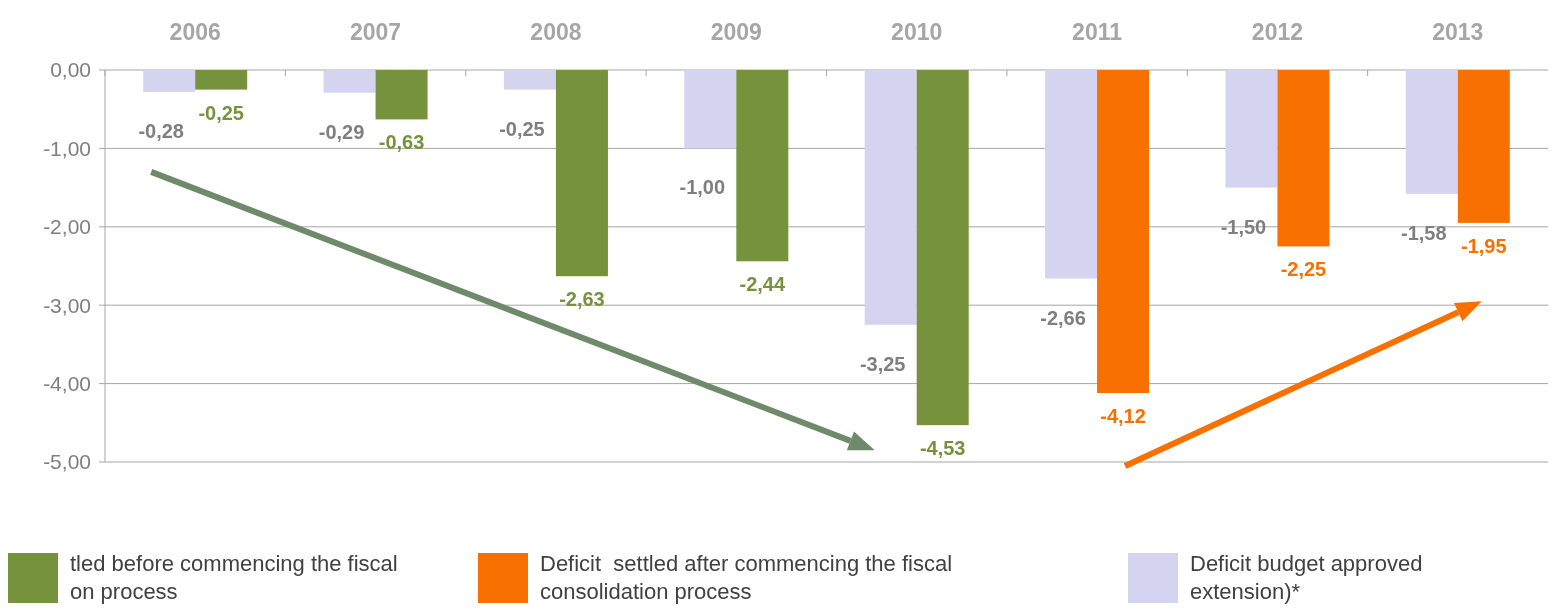 This screenshot has height=609, width=1556. I want to click on data-label: -0,28, so click(161, 130).